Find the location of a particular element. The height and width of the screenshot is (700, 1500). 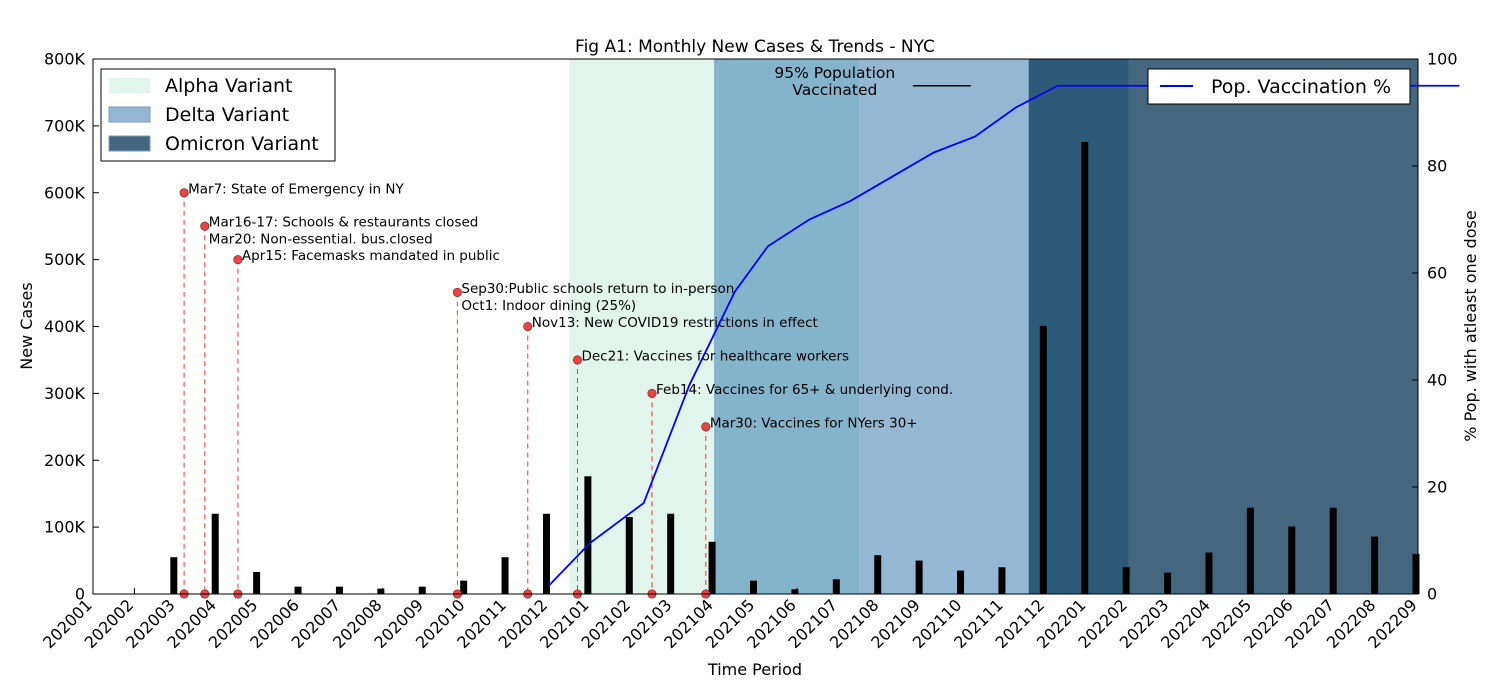

legend-label-vaccination: Pop. Vaccination % is located at coordinates (1301, 87).